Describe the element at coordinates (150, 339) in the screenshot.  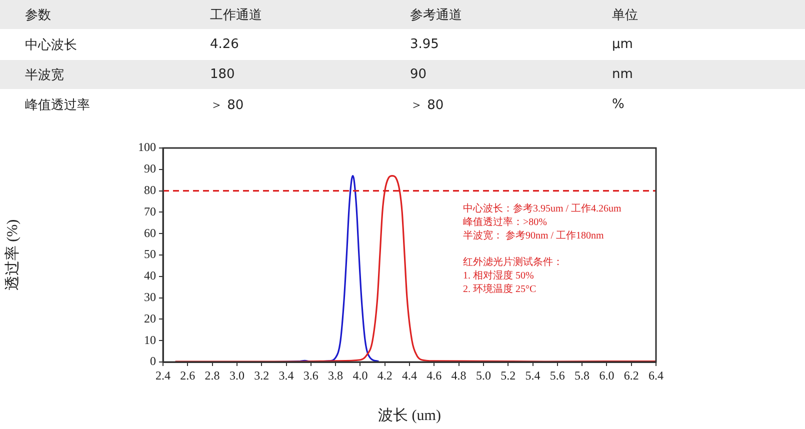
I see `y-tick-label: 10` at that location.